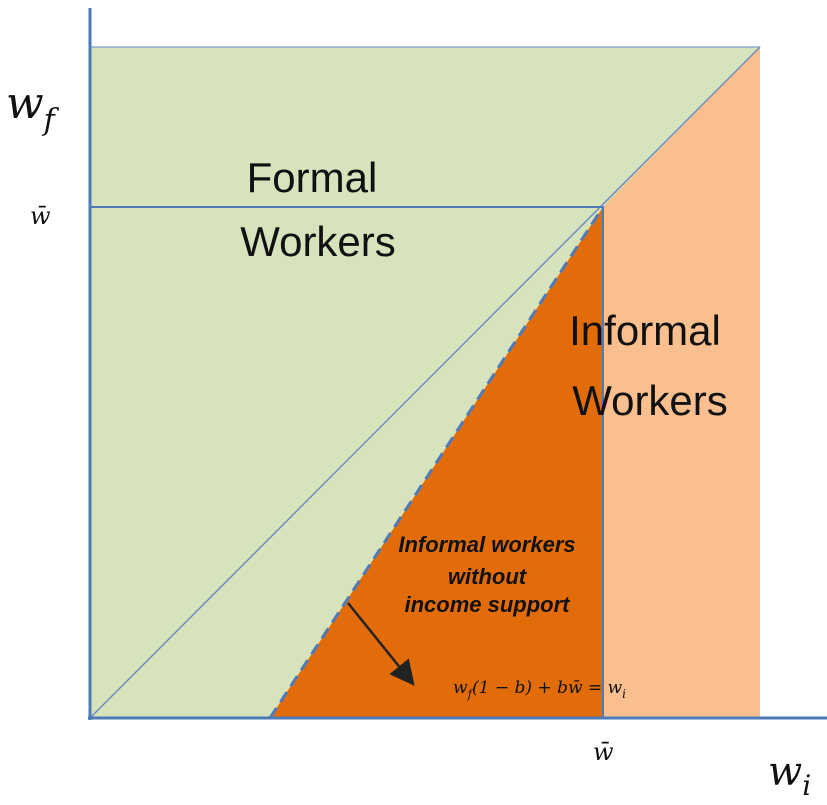 The image size is (827, 805). Describe the element at coordinates (381, 644) in the screenshot. I see `arrow` at that location.